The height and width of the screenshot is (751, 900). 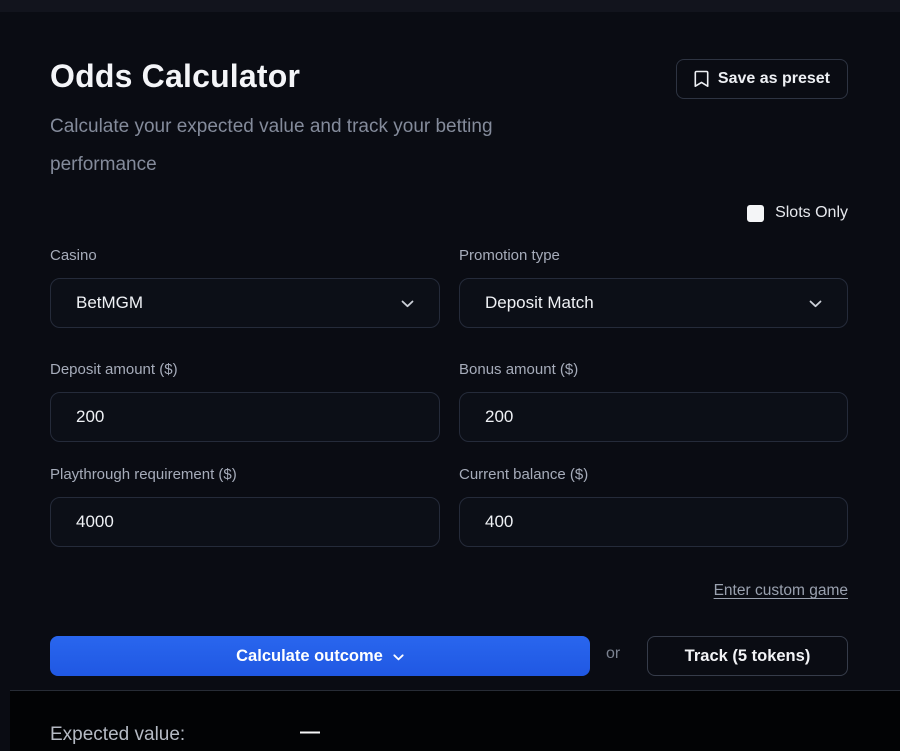 What do you see at coordinates (773, 78) in the screenshot?
I see `save-as-preset-label: Save as preset` at bounding box center [773, 78].